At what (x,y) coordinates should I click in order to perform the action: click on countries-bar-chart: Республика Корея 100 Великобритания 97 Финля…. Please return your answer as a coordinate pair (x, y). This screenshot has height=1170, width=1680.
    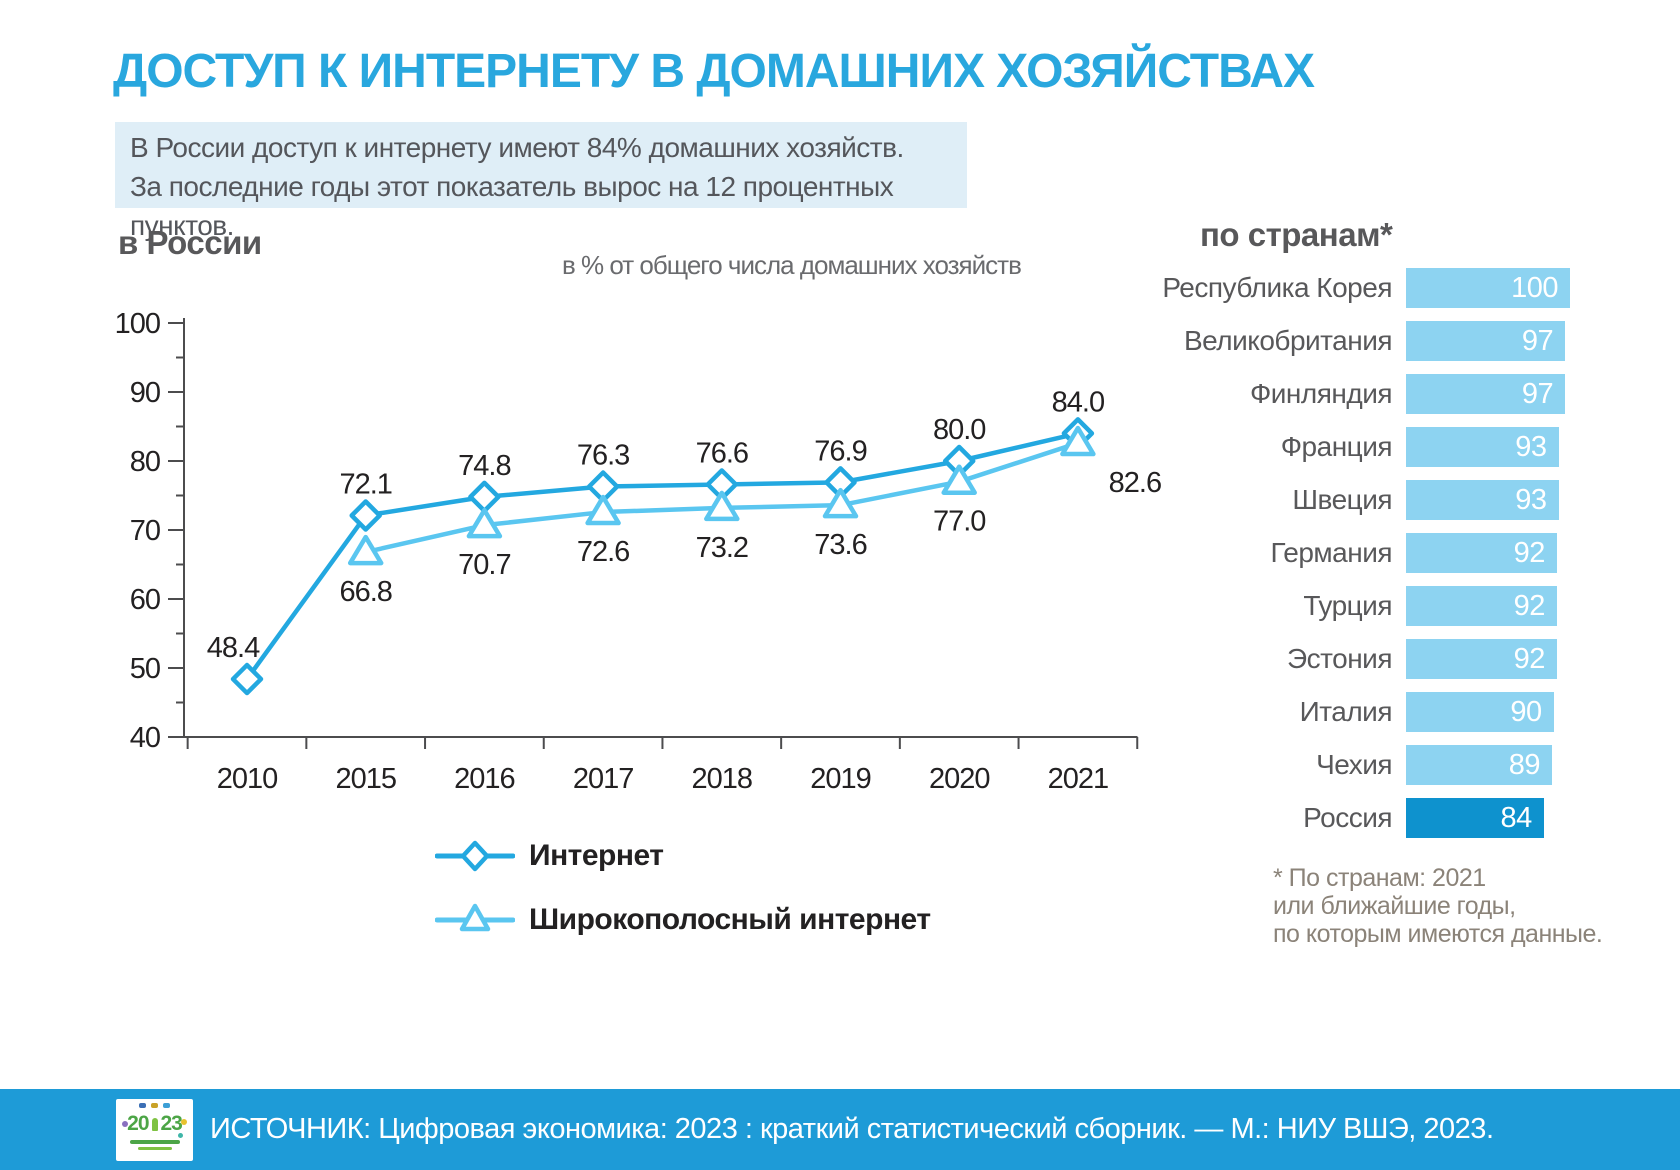
    Looking at the image, I should click on (1360, 559).